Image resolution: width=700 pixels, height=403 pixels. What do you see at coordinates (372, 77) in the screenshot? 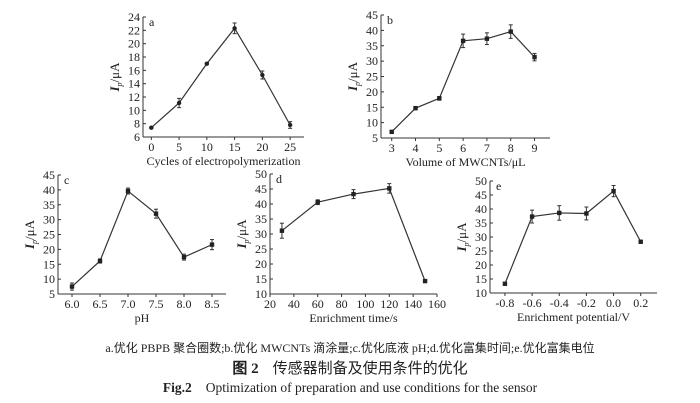
I see `y-tick-label: 25` at bounding box center [372, 77].